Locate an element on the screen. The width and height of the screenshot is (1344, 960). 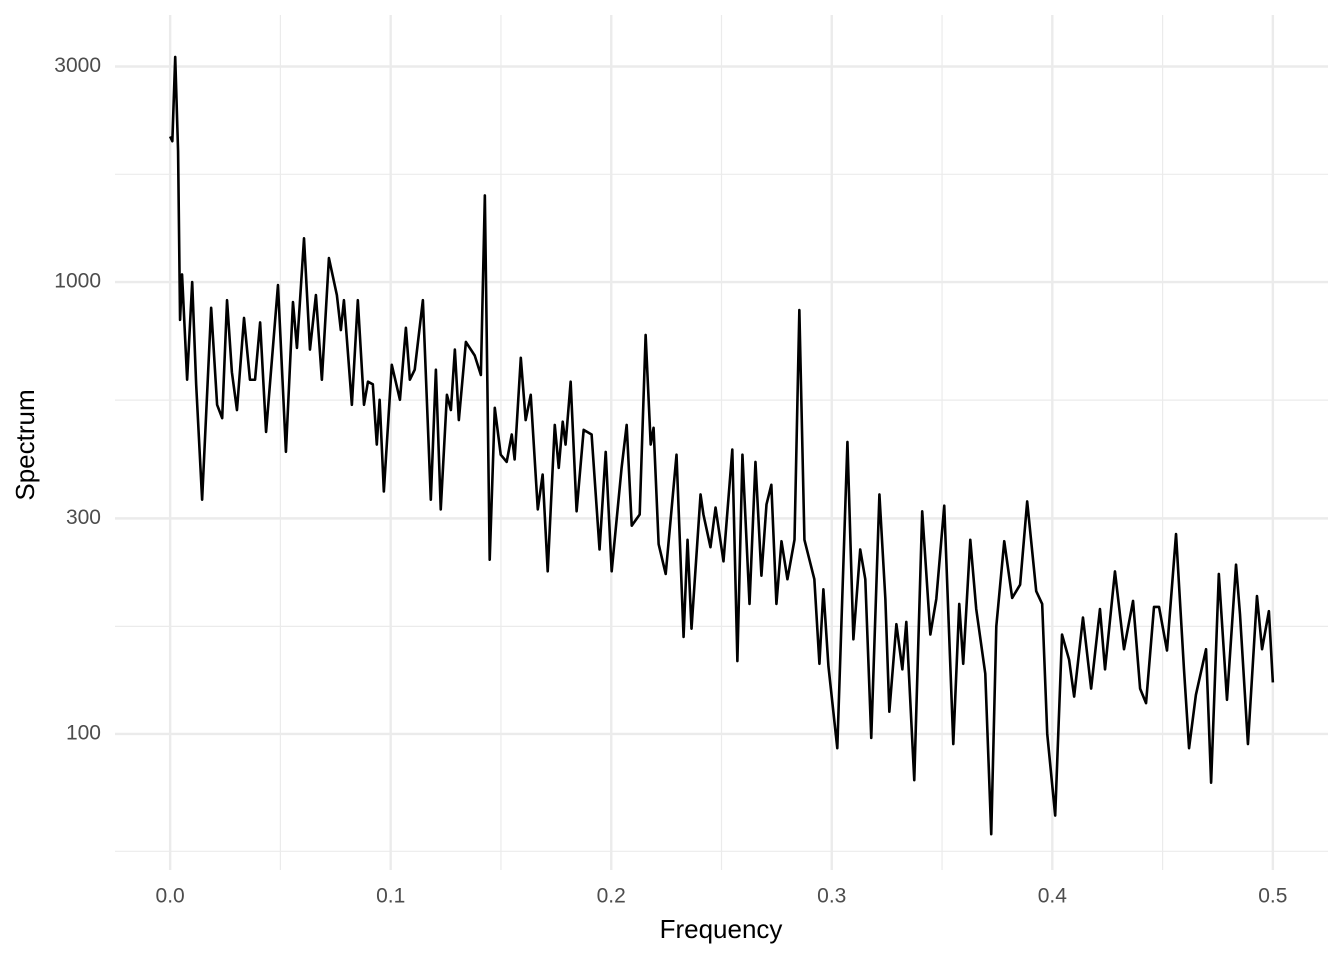
x-tick-label: 0.0 is located at coordinates (170, 896).